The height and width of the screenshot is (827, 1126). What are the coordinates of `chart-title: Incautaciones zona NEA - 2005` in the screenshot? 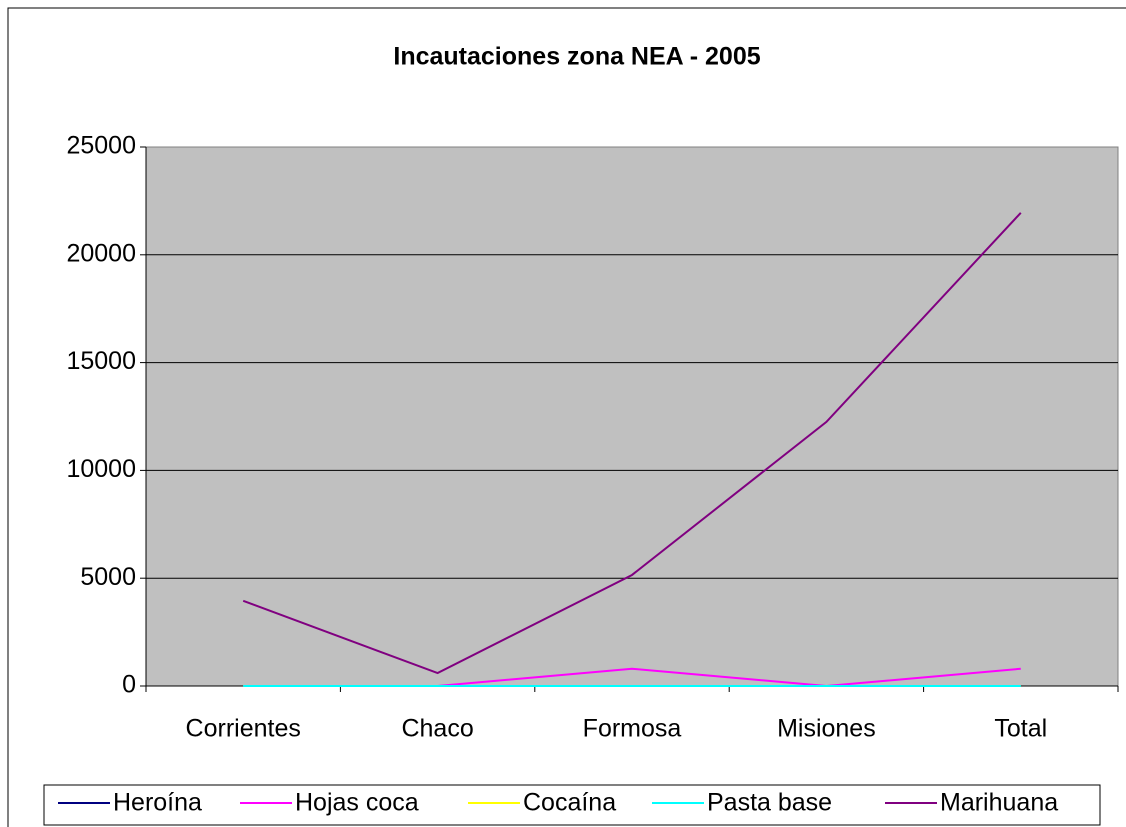 It's located at (576, 57).